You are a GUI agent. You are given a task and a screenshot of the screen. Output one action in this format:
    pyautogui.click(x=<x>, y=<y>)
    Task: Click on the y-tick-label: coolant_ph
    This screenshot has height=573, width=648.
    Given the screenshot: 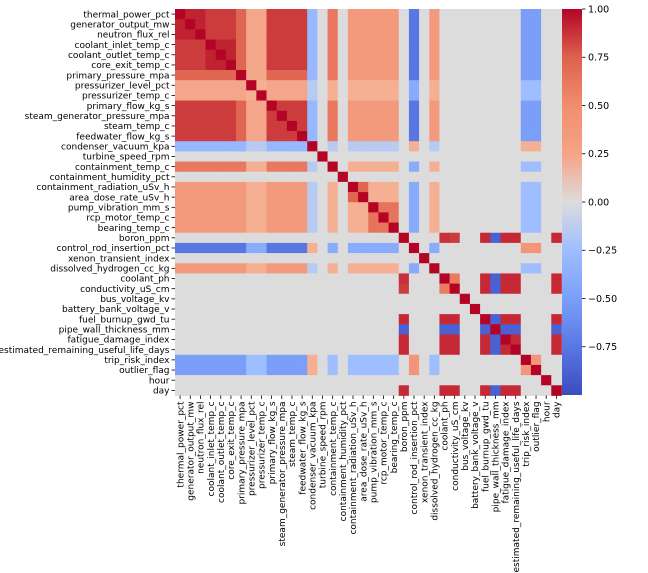 What is the action you would take?
    pyautogui.click(x=144, y=280)
    